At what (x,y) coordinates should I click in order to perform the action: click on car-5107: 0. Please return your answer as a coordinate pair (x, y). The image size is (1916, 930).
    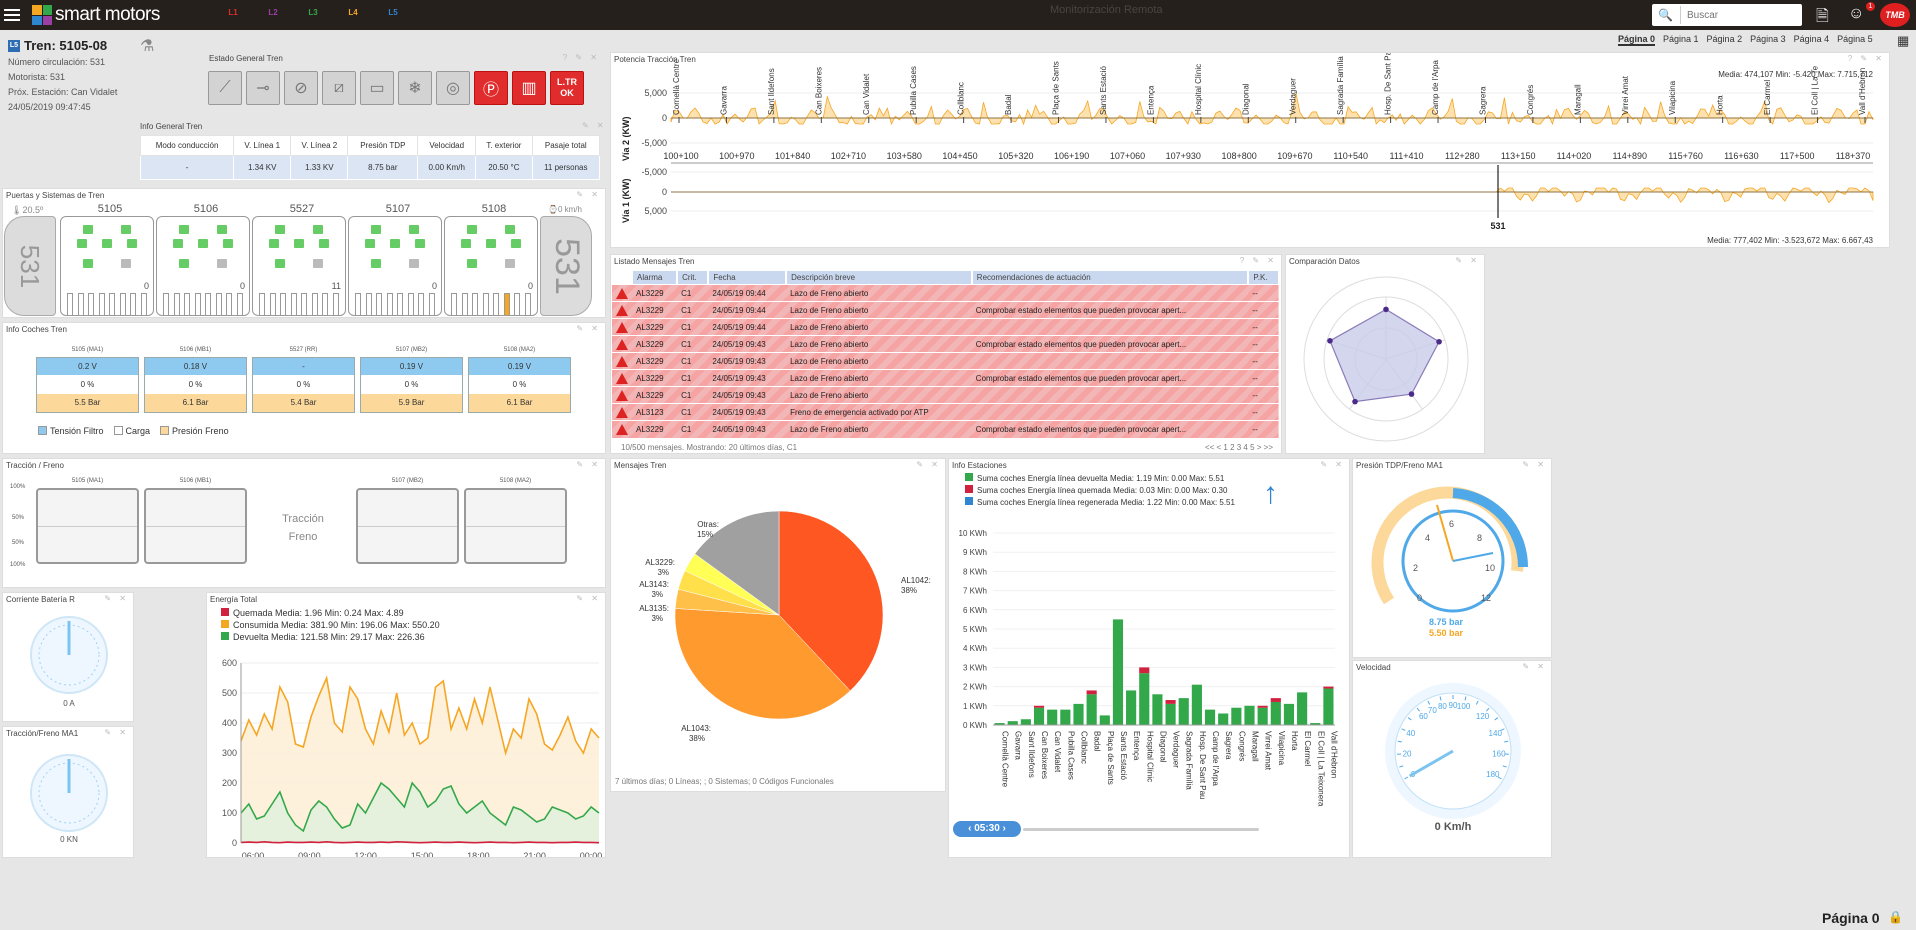
    Looking at the image, I should click on (395, 266).